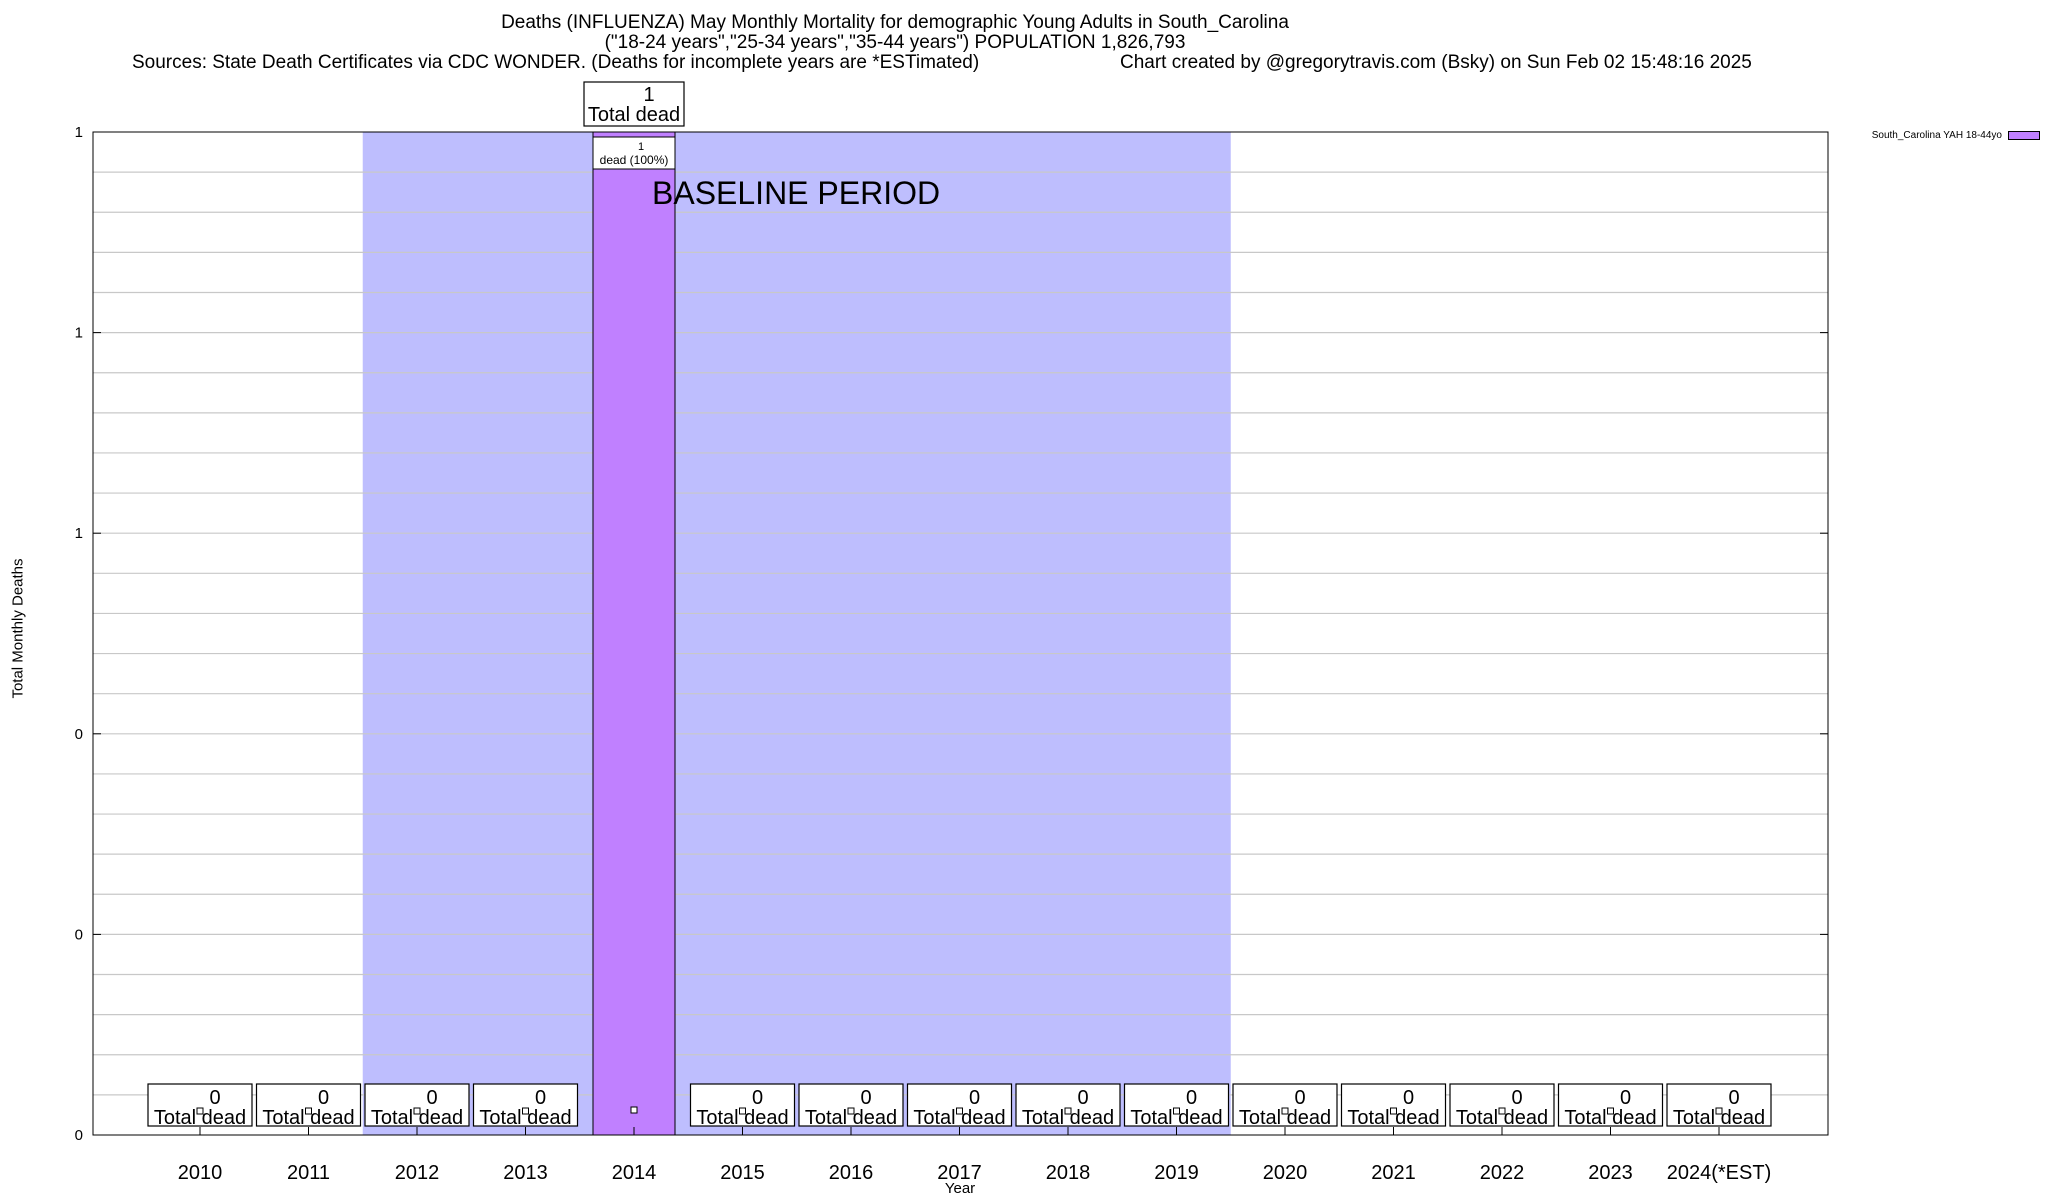 Image resolution: width=2048 pixels, height=1200 pixels. What do you see at coordinates (648, 95) in the screenshot?
I see `total-label-value: 1` at bounding box center [648, 95].